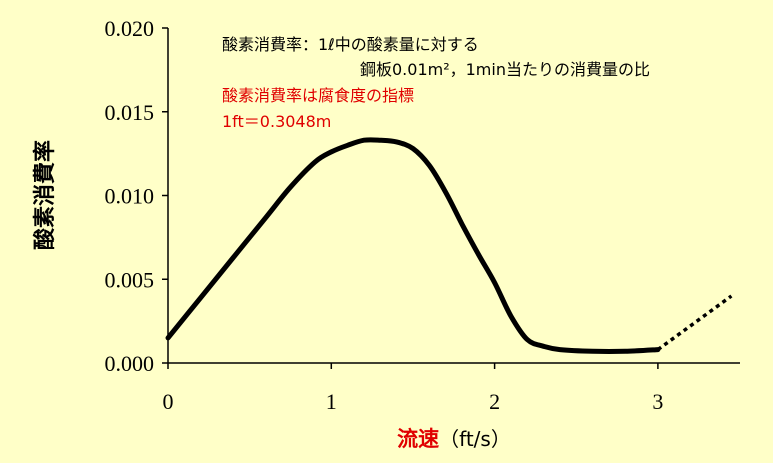 This screenshot has width=773, height=463. What do you see at coordinates (475, 439) in the screenshot?
I see `x-axis-label-unit: （ft/s）` at bounding box center [475, 439].